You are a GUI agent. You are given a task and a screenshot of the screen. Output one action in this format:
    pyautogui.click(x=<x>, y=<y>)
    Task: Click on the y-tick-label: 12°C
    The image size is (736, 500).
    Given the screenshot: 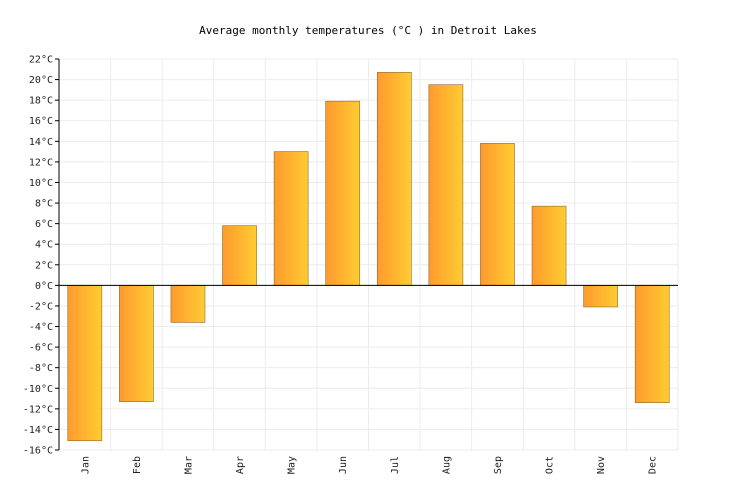 What is the action you would take?
    pyautogui.click(x=41, y=162)
    